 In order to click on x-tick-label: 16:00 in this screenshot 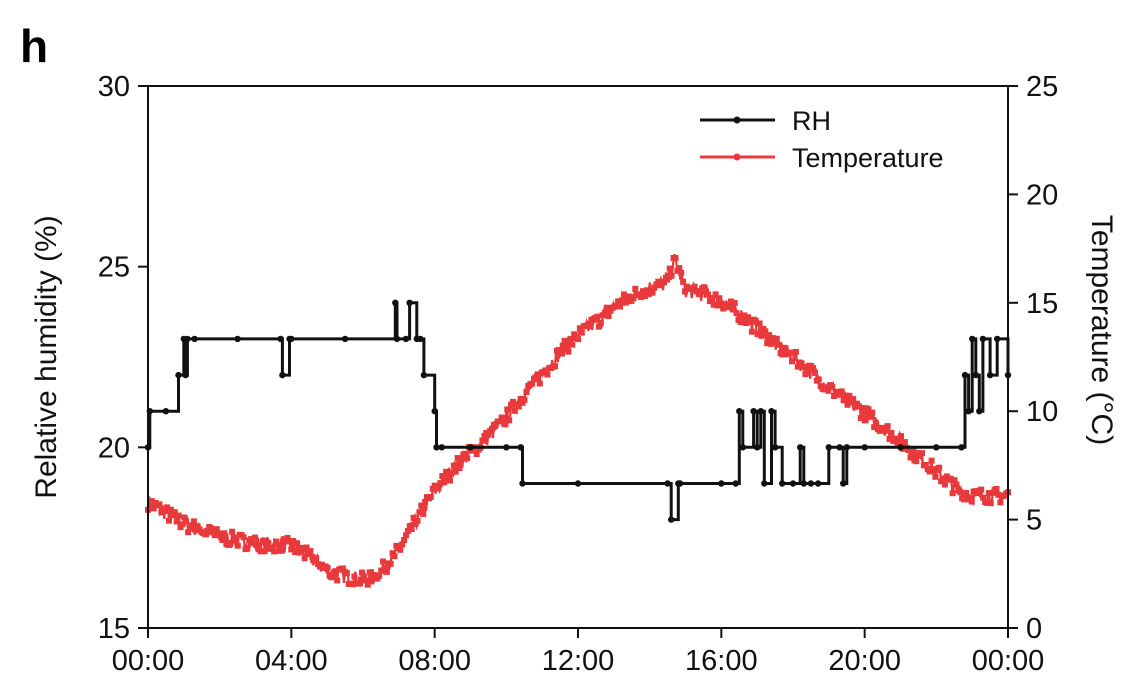, I will do `click(721, 661)`.